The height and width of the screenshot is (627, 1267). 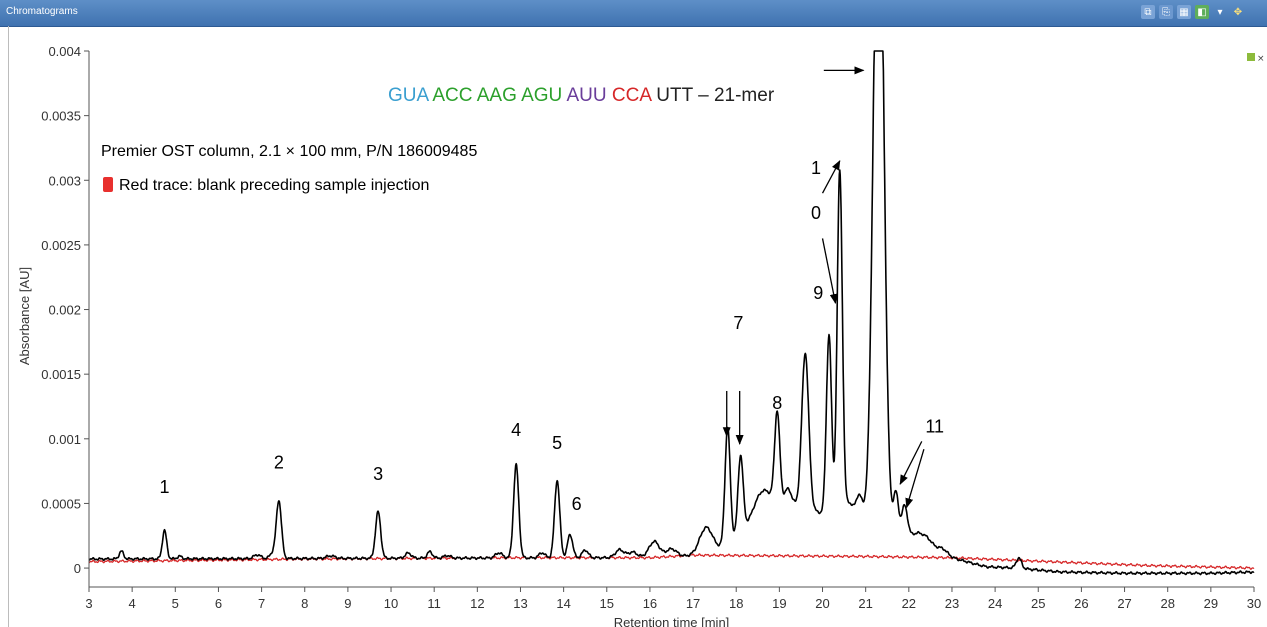 What do you see at coordinates (543, 95) in the screenshot?
I see `sequence-segment: AGU` at bounding box center [543, 95].